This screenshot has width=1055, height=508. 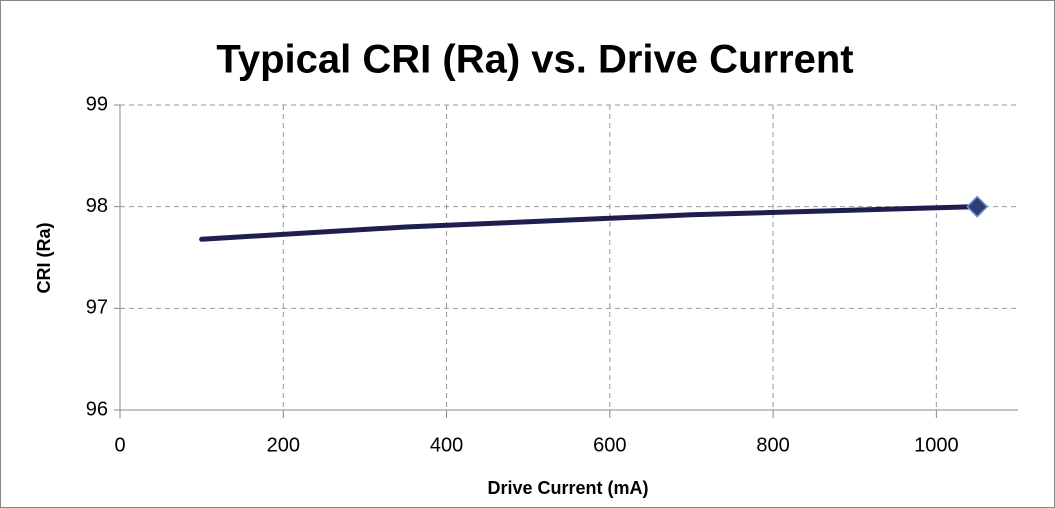 I want to click on y-tick-label: 99, so click(x=97, y=104).